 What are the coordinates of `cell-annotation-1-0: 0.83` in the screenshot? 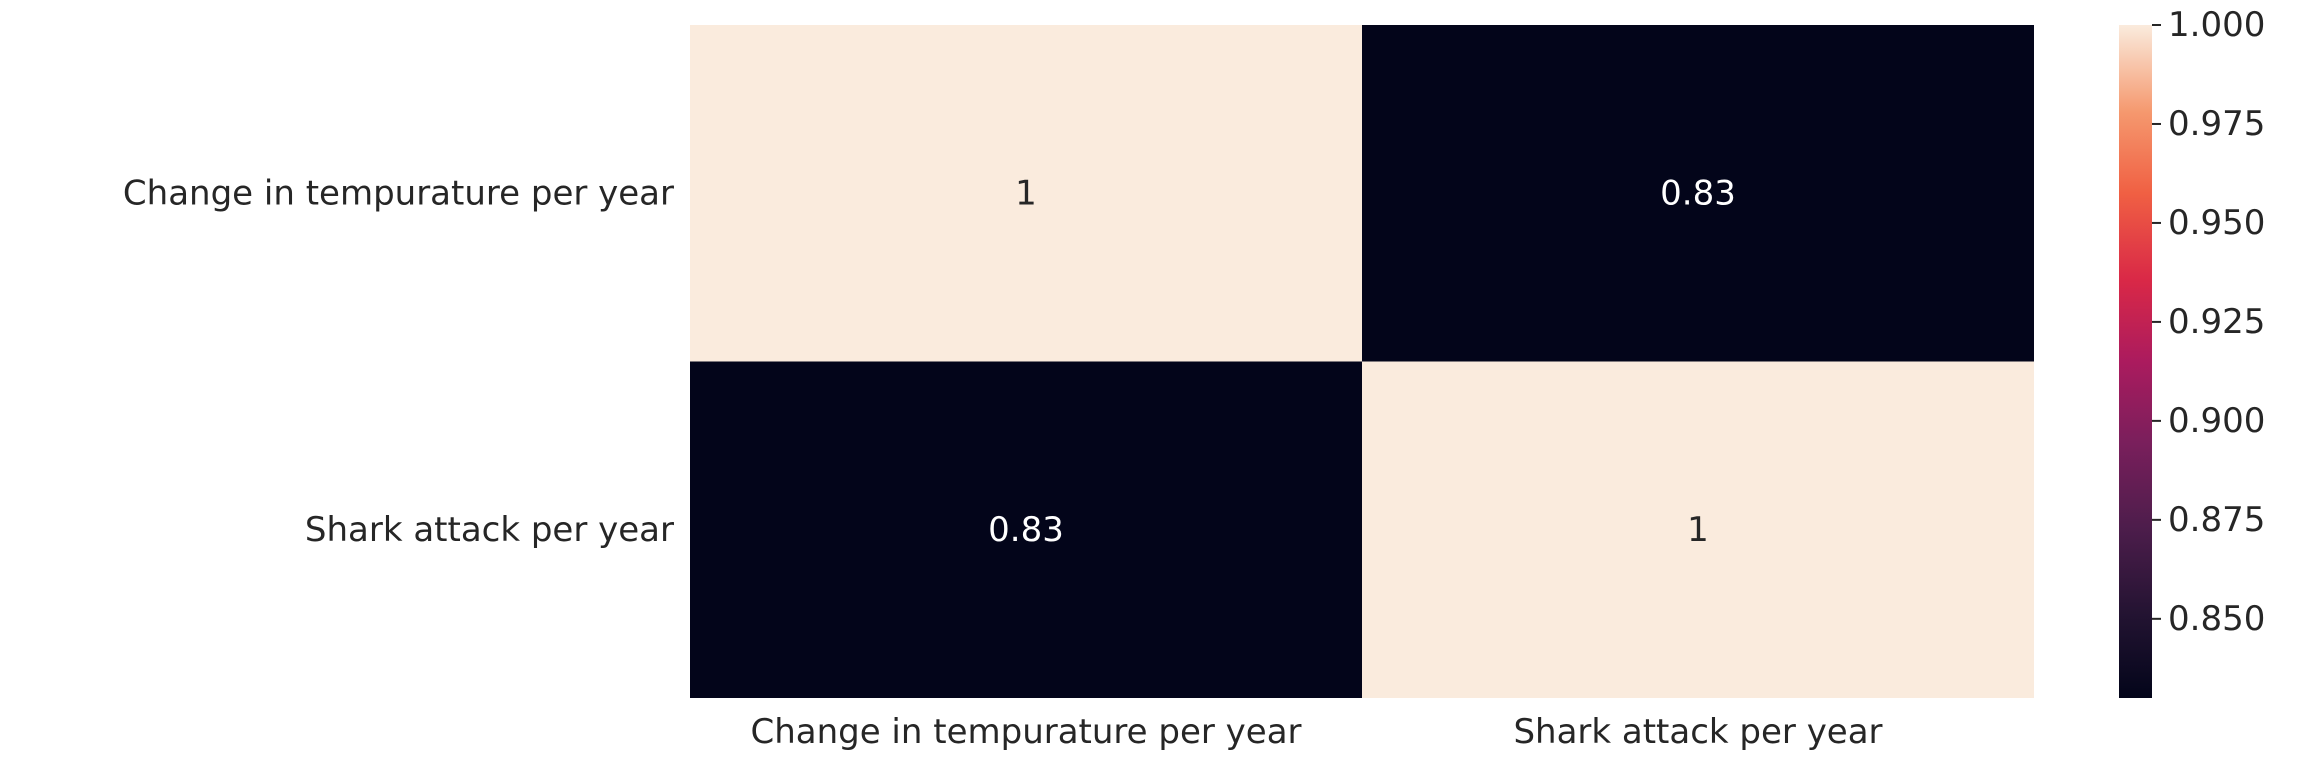 It's located at (1026, 530).